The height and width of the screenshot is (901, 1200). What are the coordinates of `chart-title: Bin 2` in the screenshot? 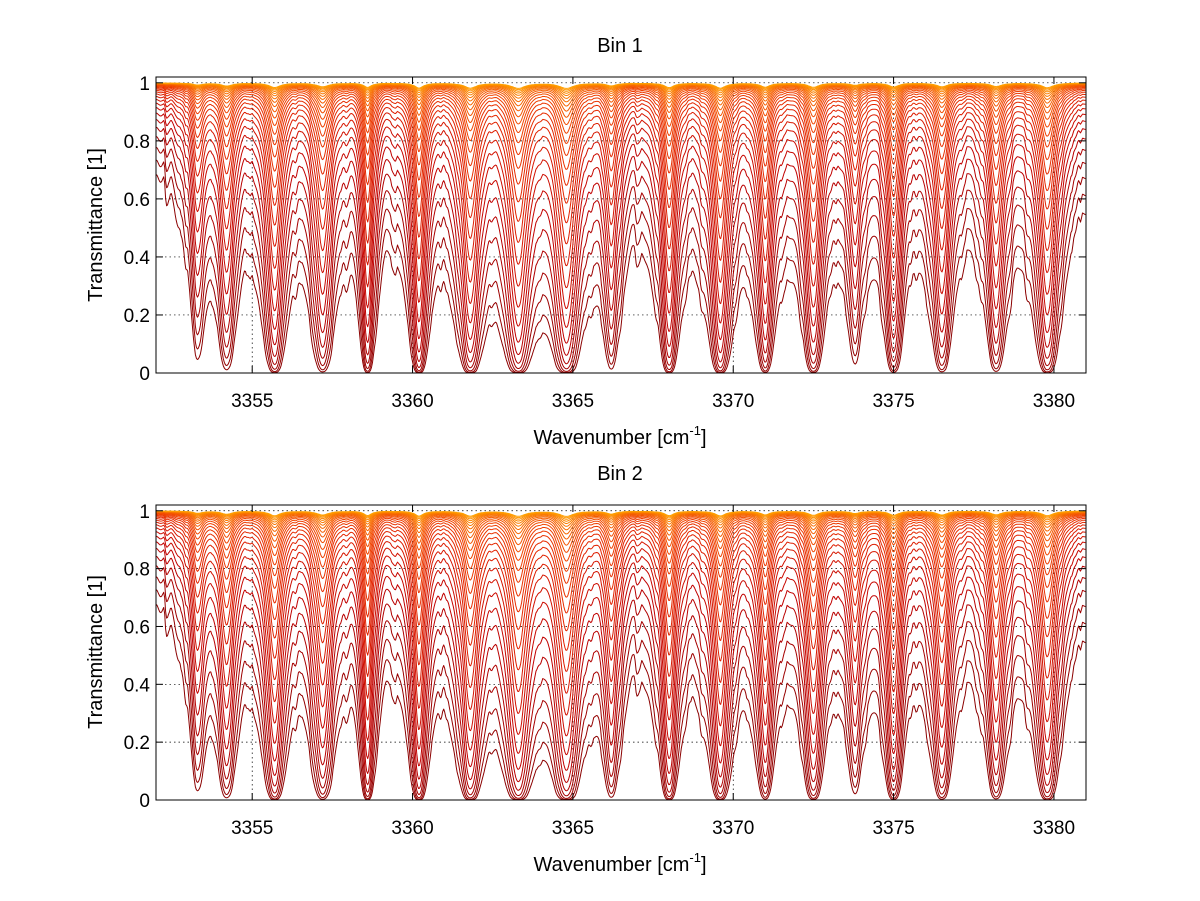 It's located at (620, 474).